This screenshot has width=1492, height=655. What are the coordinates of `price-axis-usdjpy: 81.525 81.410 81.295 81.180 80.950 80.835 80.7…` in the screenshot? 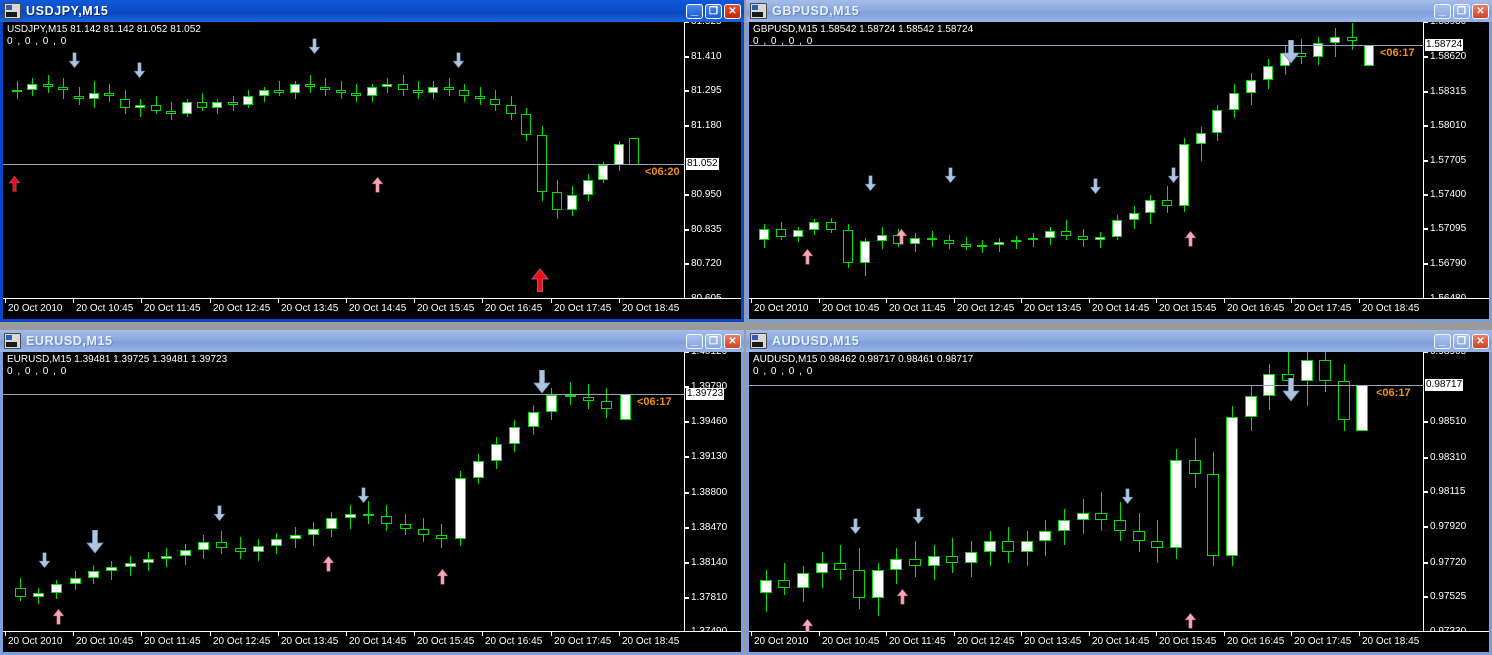 It's located at (712, 163).